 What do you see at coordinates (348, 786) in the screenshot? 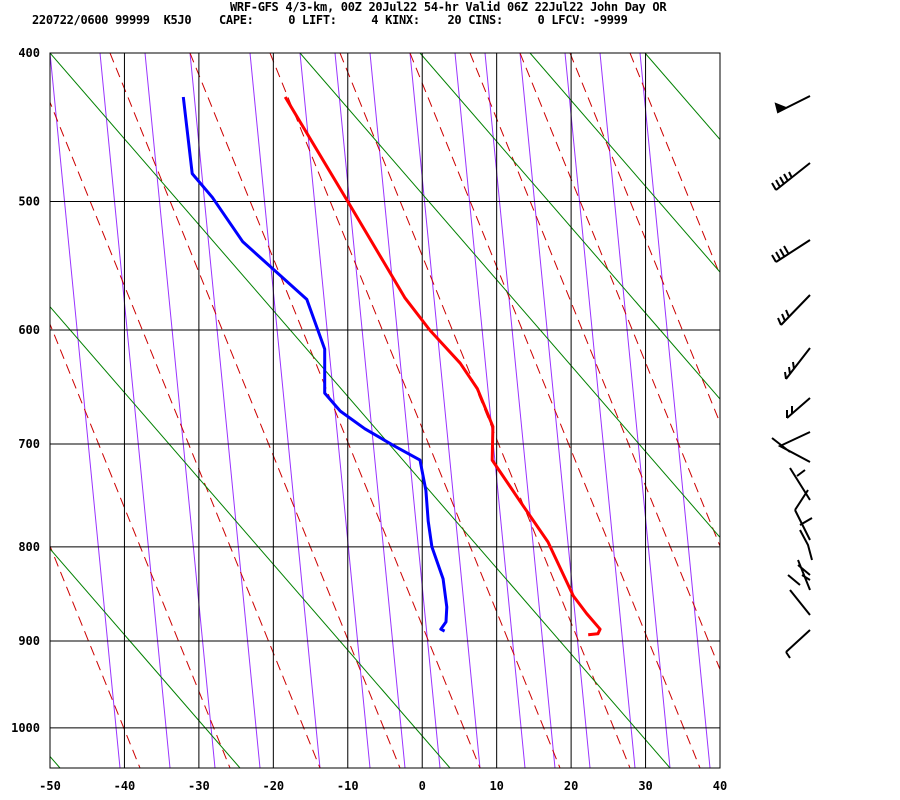
I see `x-tick-label: -10` at bounding box center [348, 786].